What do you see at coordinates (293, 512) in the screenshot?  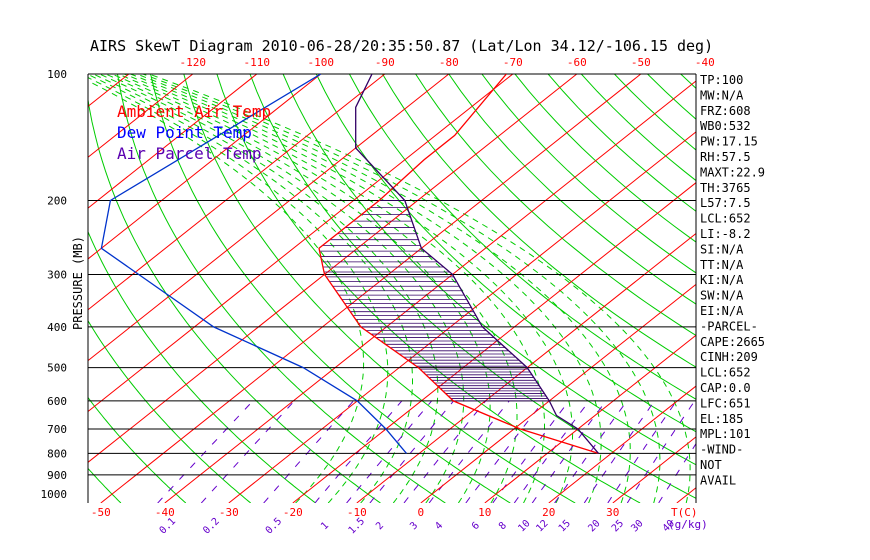 I see `bottom-temp-tick-label: -20` at bounding box center [293, 512].